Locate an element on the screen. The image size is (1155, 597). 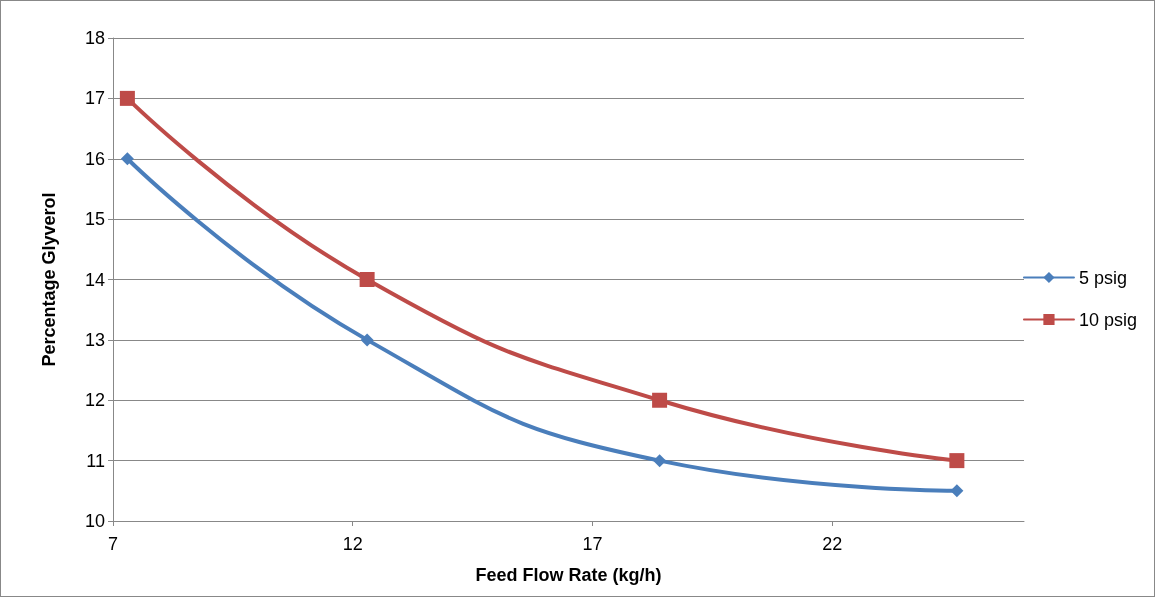
y-tick-label: 12 is located at coordinates (94, 400).